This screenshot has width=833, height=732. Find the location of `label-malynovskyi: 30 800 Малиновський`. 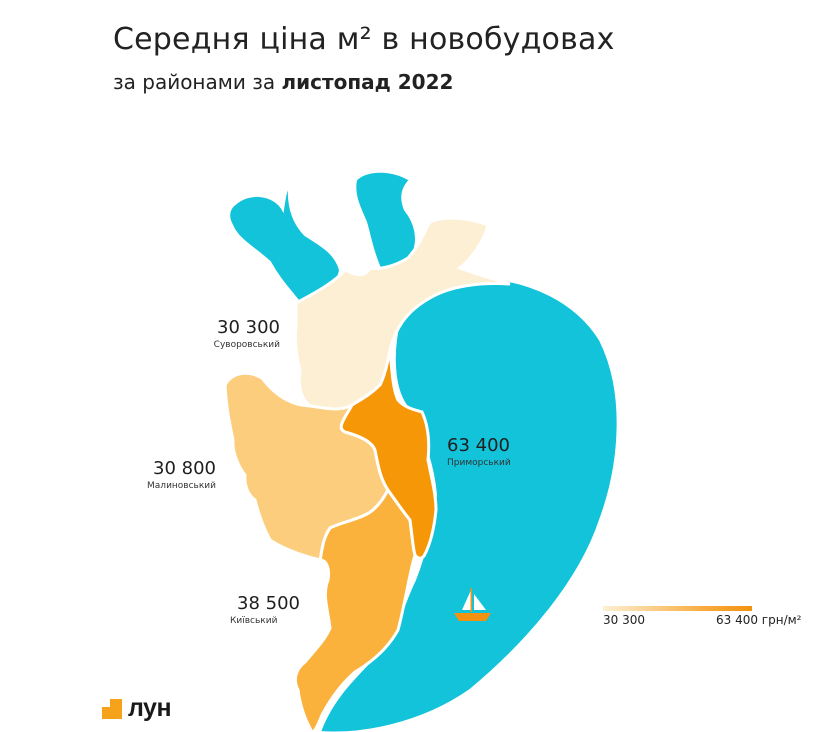

label-malynovskyi: 30 800 Малиновський is located at coordinates (178, 474).